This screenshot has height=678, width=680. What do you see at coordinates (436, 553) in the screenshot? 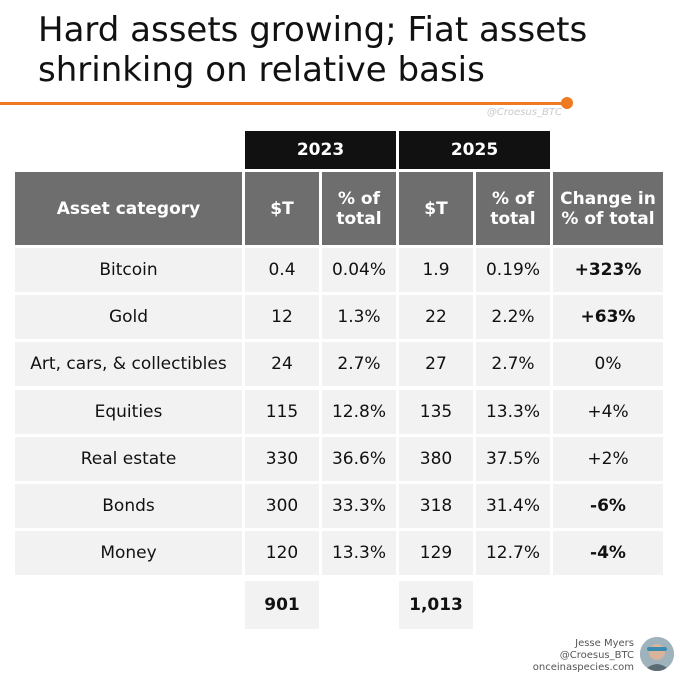
I see `table-cell: 129` at bounding box center [436, 553].